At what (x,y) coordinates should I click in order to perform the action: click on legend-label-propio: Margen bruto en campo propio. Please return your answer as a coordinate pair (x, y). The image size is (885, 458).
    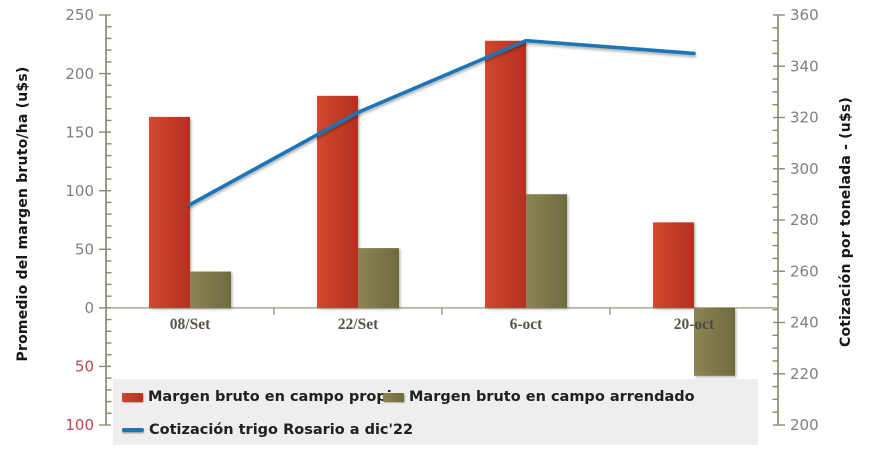
    Looking at the image, I should click on (275, 397).